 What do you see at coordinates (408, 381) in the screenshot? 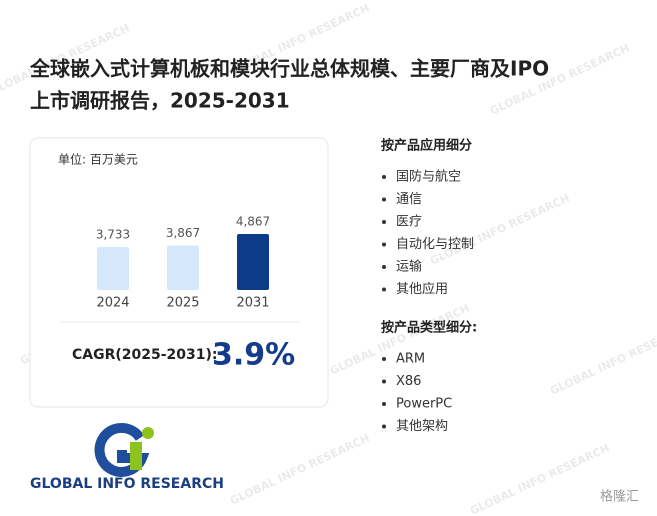
I see `segment-item: X86` at bounding box center [408, 381].